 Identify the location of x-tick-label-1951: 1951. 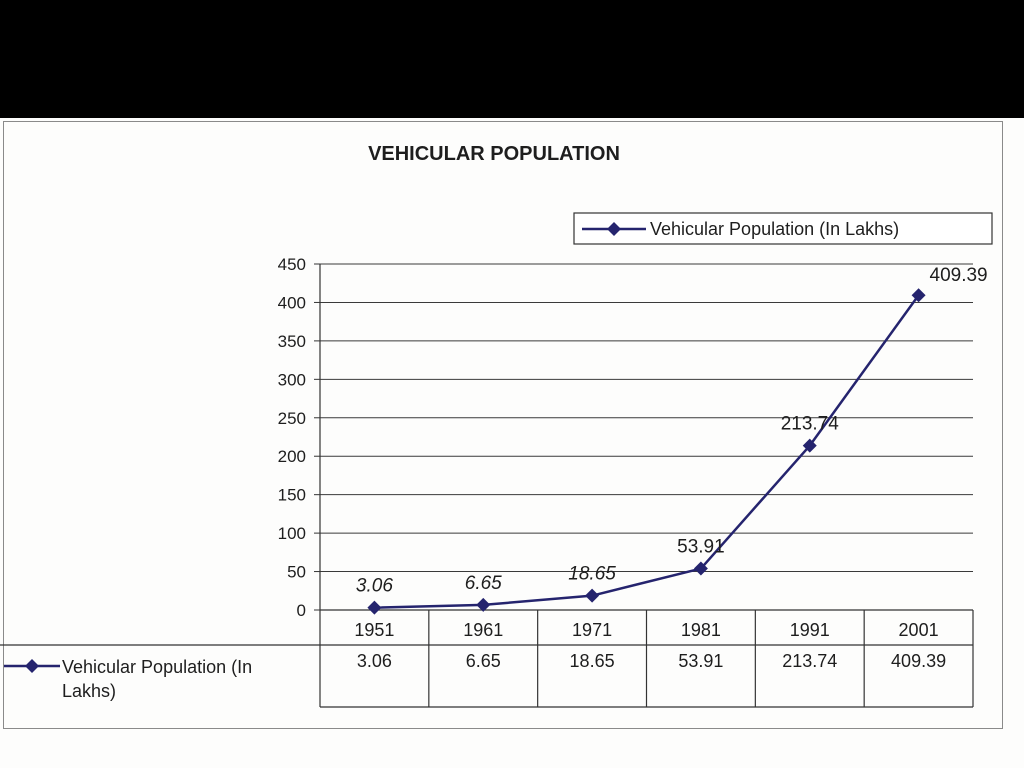
(374, 630).